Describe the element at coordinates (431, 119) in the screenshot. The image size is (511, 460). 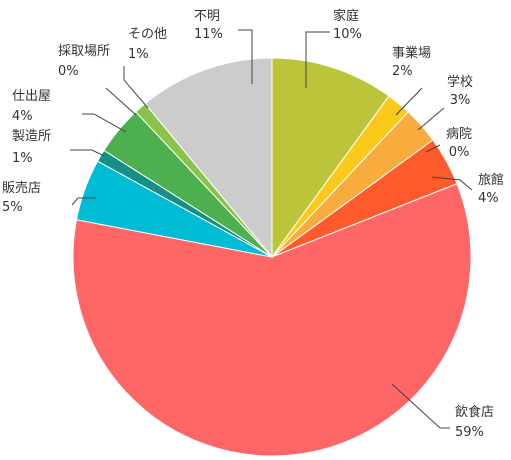
I see `leader-line-学校` at that location.